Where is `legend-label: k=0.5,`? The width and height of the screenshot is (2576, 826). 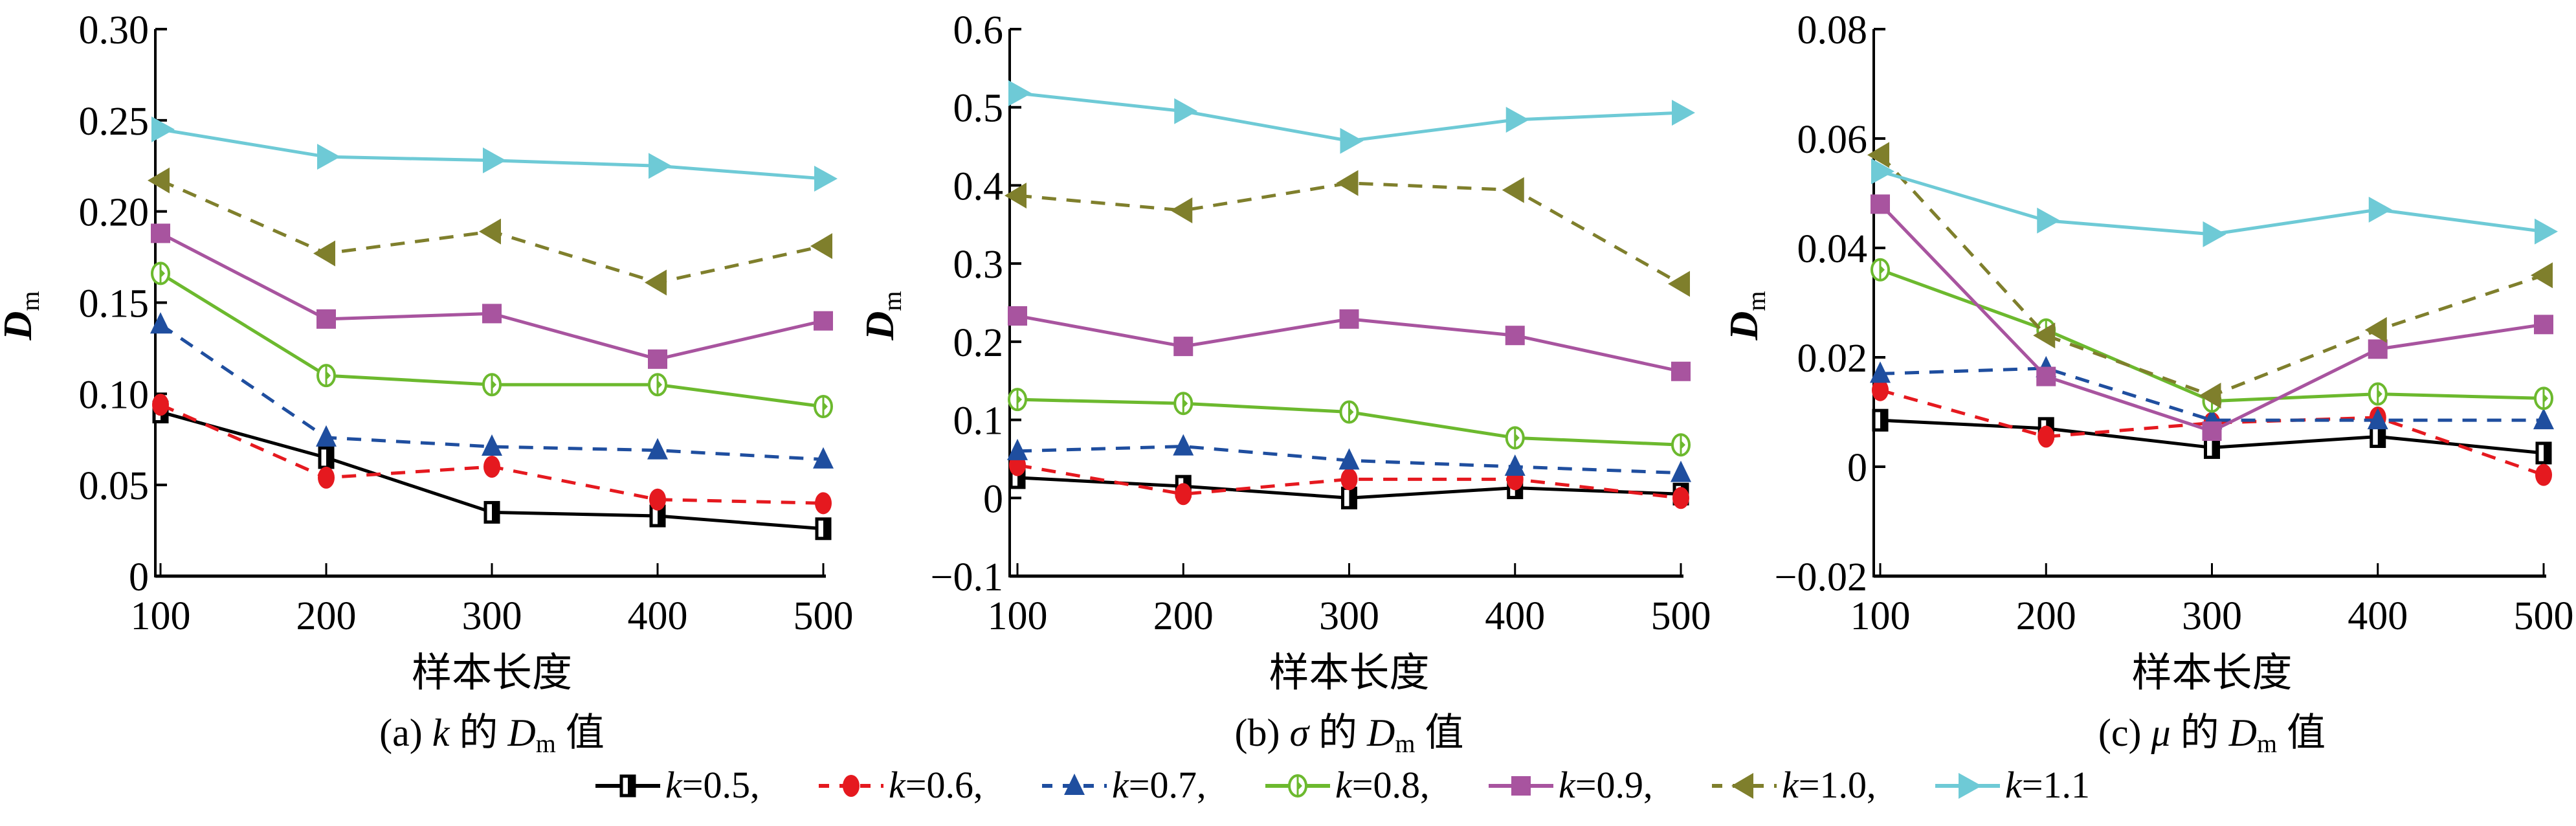
legend-label: k=0.5, is located at coordinates (712, 785).